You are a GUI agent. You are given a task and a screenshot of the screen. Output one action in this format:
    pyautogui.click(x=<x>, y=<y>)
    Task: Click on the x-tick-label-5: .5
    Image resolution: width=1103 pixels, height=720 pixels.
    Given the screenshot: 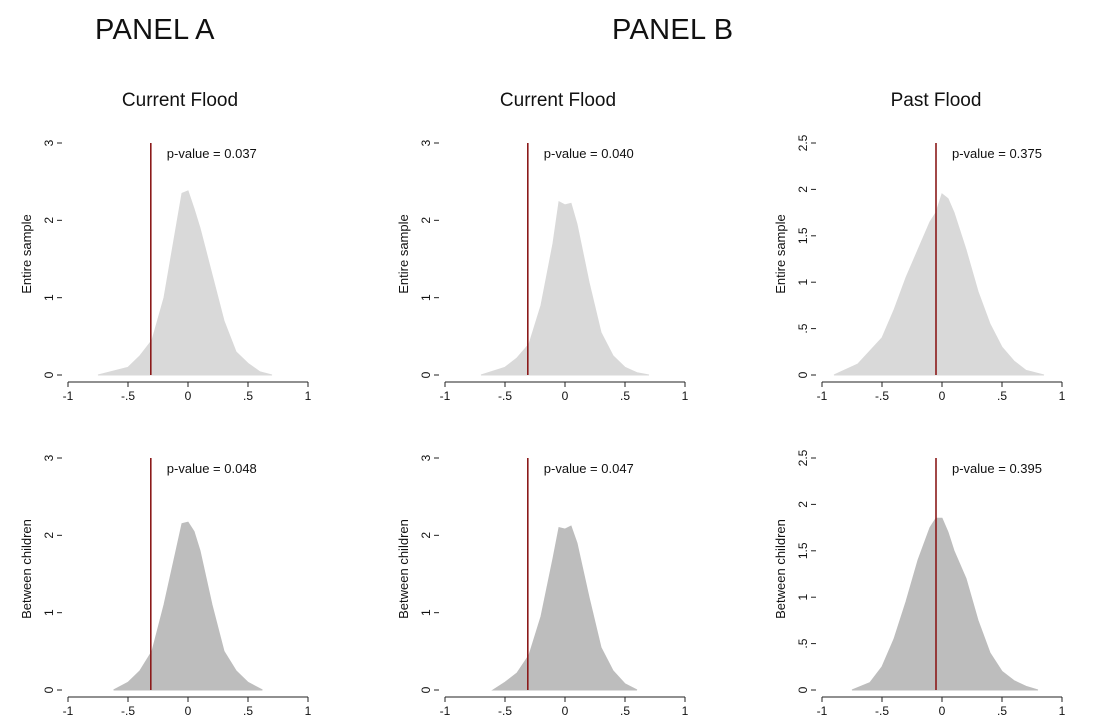 What is the action you would take?
    pyautogui.click(x=625, y=711)
    